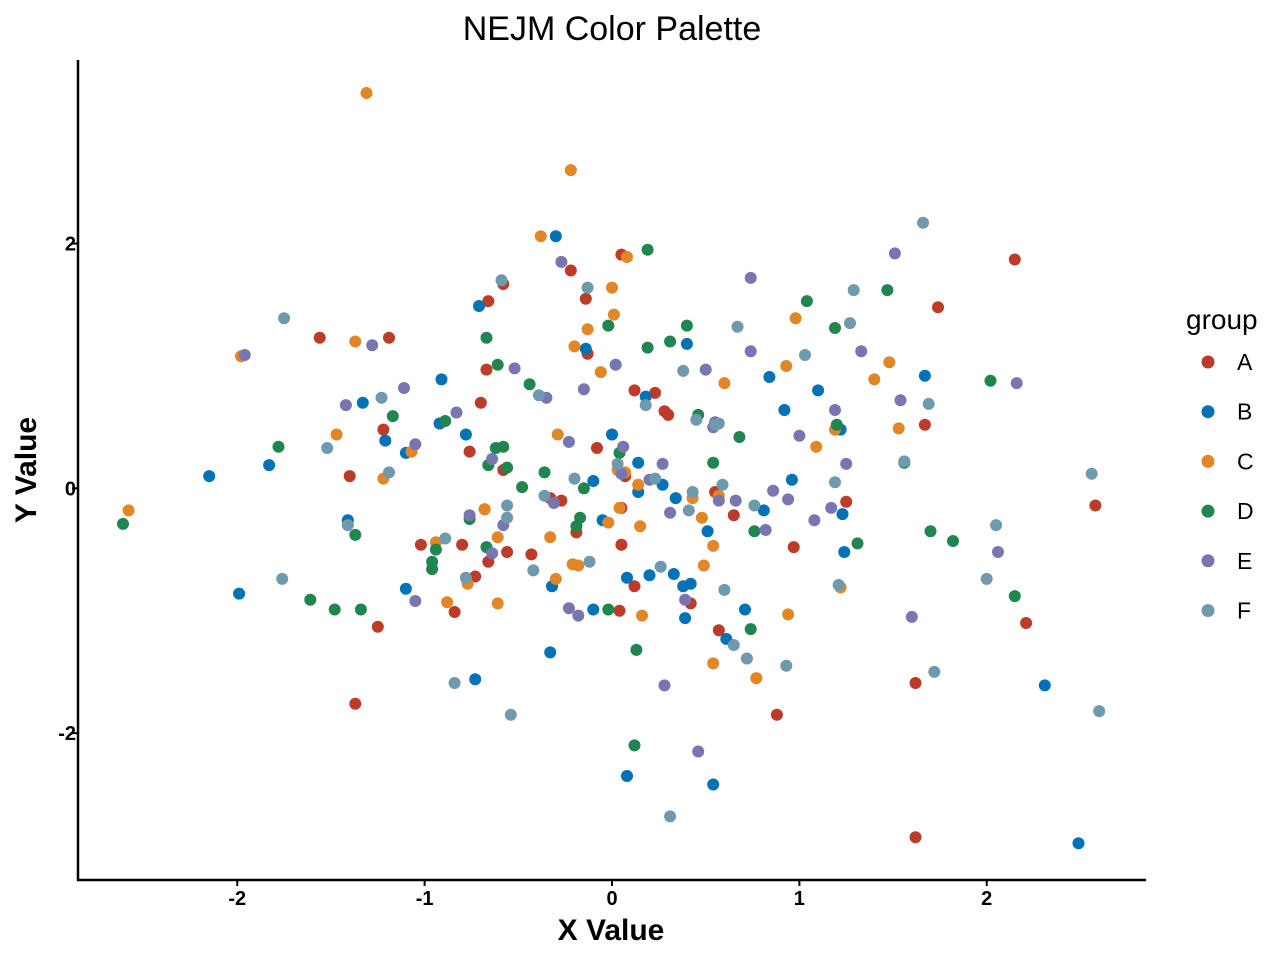 Image resolution: width=1280 pixels, height=960 pixels. Describe the element at coordinates (67, 734) in the screenshot. I see `y-tick-label: -2` at that location.